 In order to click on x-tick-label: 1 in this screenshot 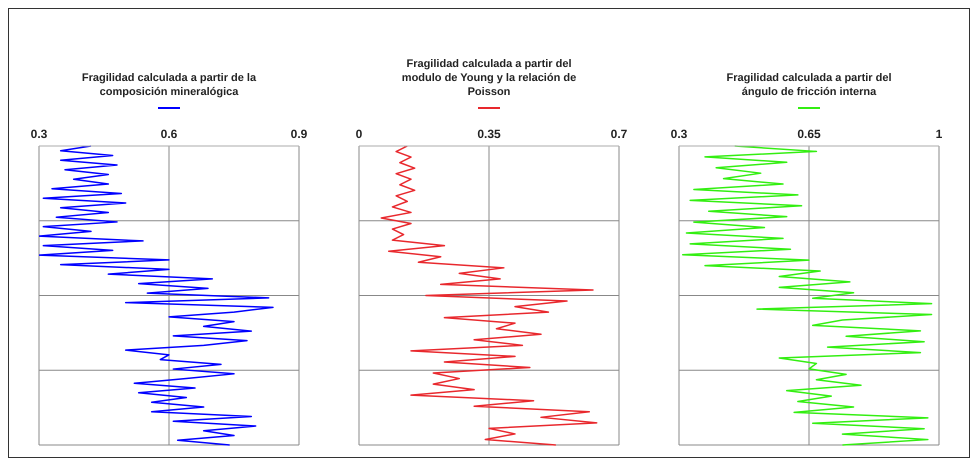, I will do `click(939, 134)`.